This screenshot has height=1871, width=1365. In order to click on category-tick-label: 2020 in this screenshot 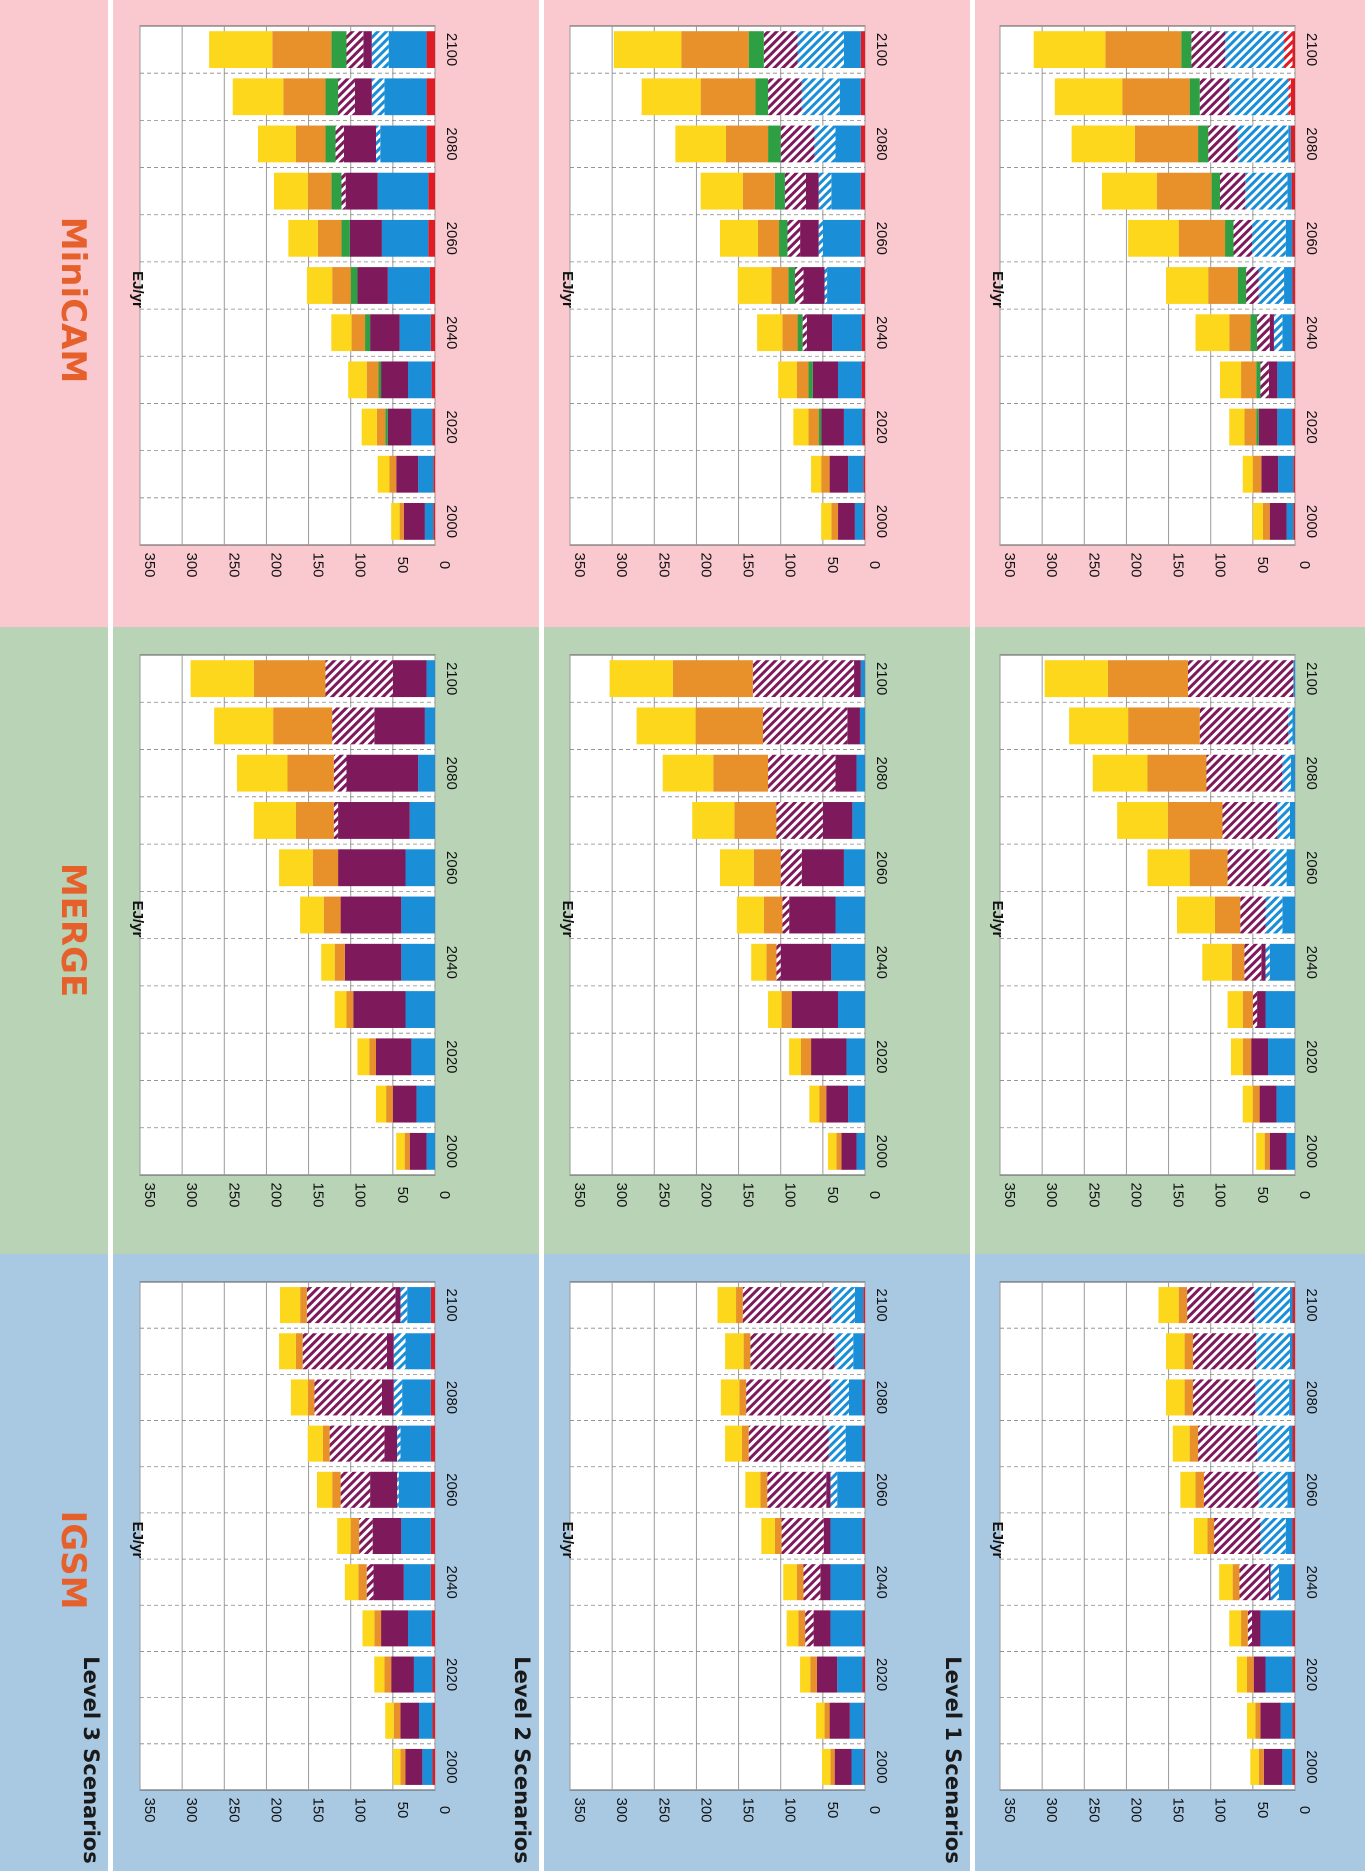, I will do `click(451, 1056)`.